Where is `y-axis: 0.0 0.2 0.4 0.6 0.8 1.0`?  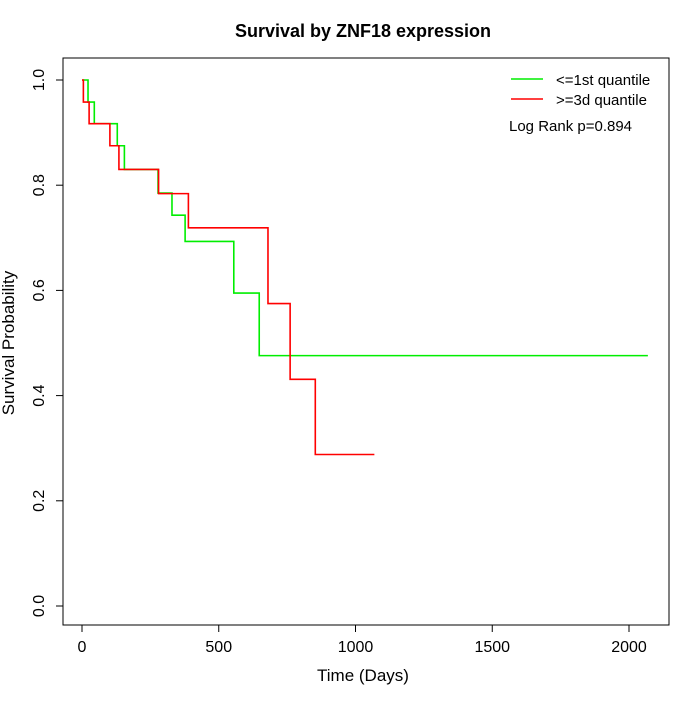 y-axis: 0.0 0.2 0.4 0.6 0.8 1.0 is located at coordinates (47, 343).